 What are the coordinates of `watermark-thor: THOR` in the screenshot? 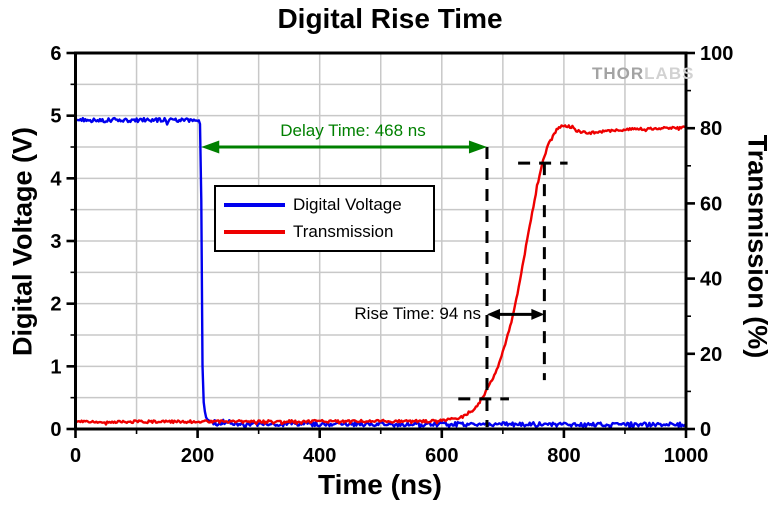 It's located at (618, 73).